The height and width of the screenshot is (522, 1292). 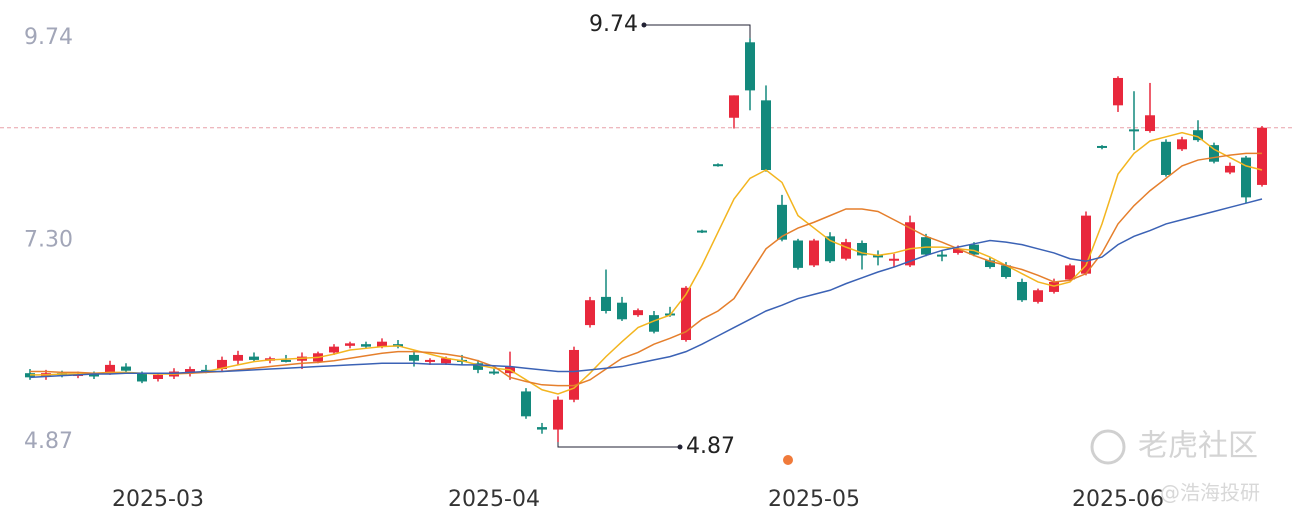 What do you see at coordinates (158, 499) in the screenshot?
I see `x-tick-label: 2025-03` at bounding box center [158, 499].